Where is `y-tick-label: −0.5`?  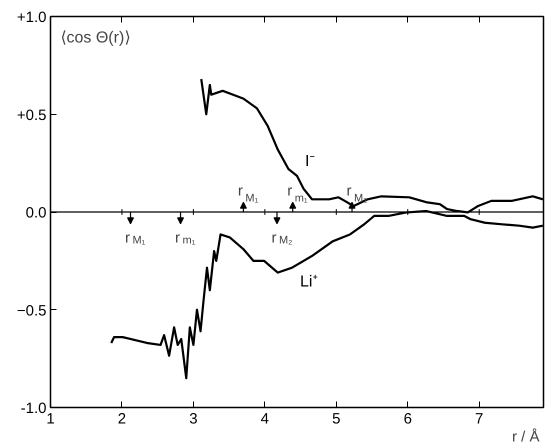
y-tick-label: −0.5 is located at coordinates (31, 311).